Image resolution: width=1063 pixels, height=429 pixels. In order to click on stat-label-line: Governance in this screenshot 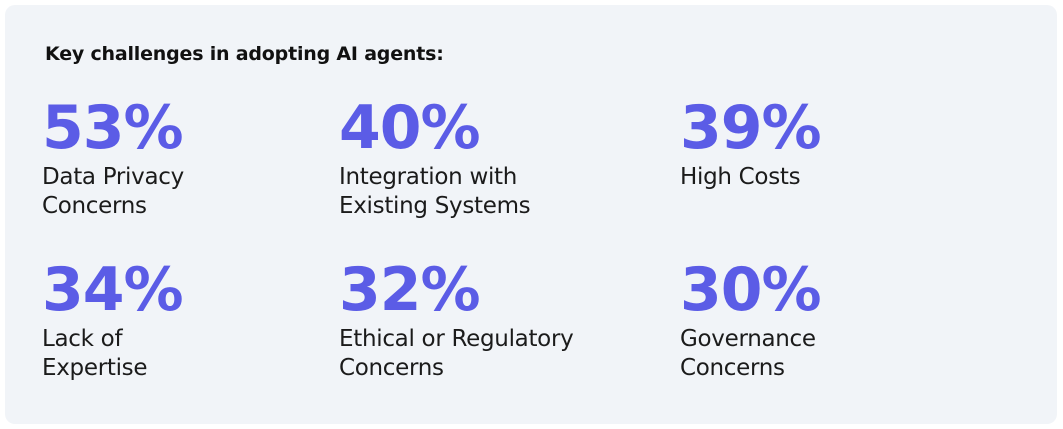, I will do `click(748, 339)`.